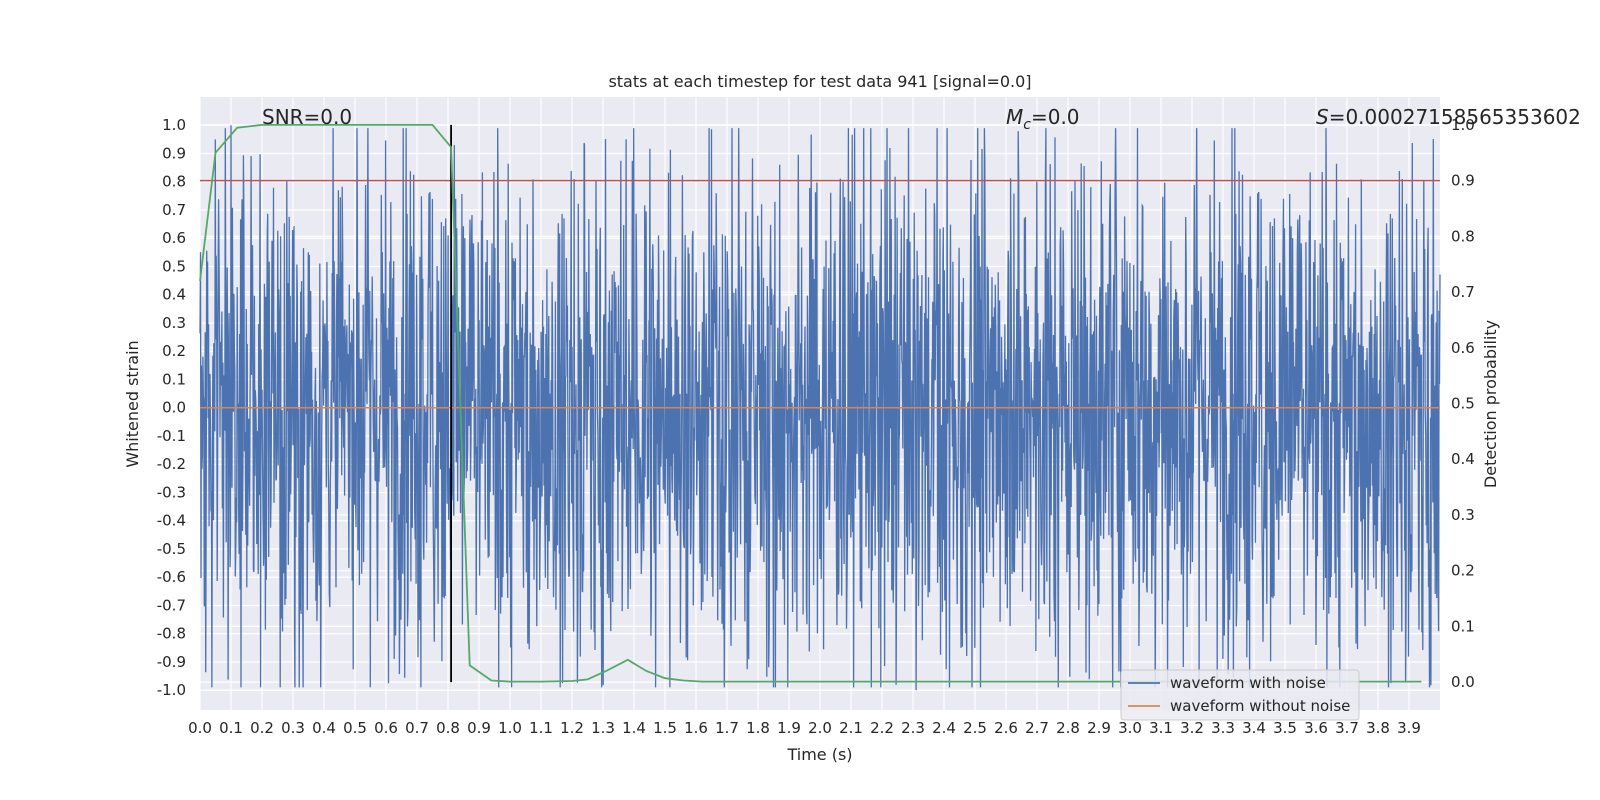 Image resolution: width=1600 pixels, height=800 pixels. I want to click on y-tick-label: 0.2, so click(174, 351).